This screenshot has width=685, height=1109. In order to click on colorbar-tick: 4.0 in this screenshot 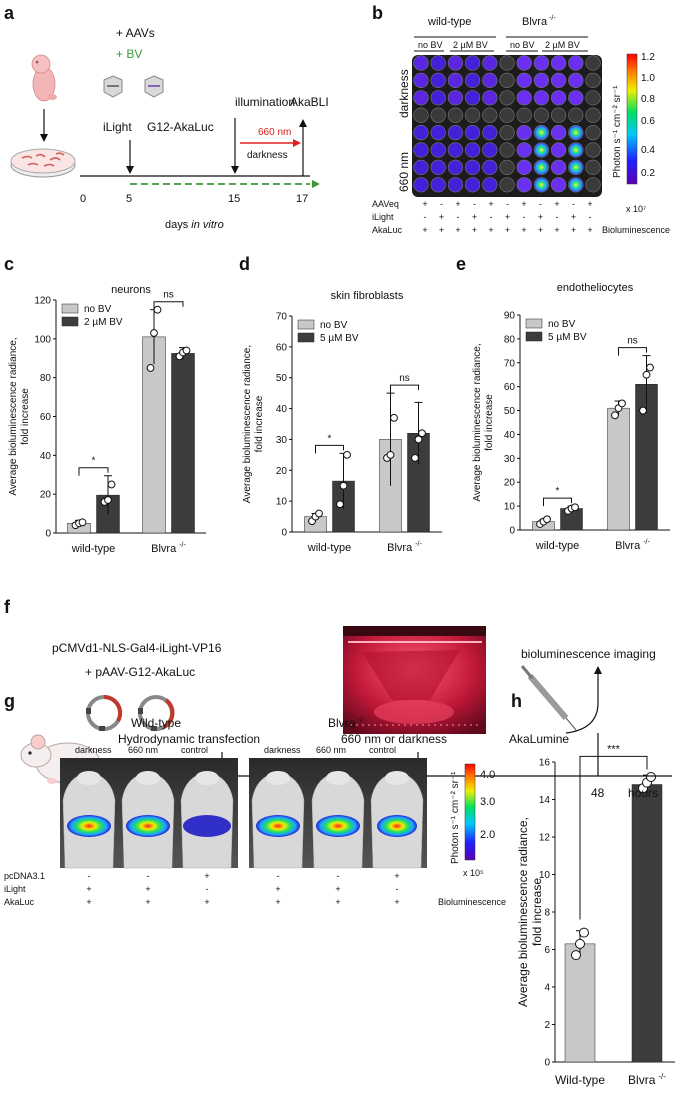, I will do `click(487, 775)`.